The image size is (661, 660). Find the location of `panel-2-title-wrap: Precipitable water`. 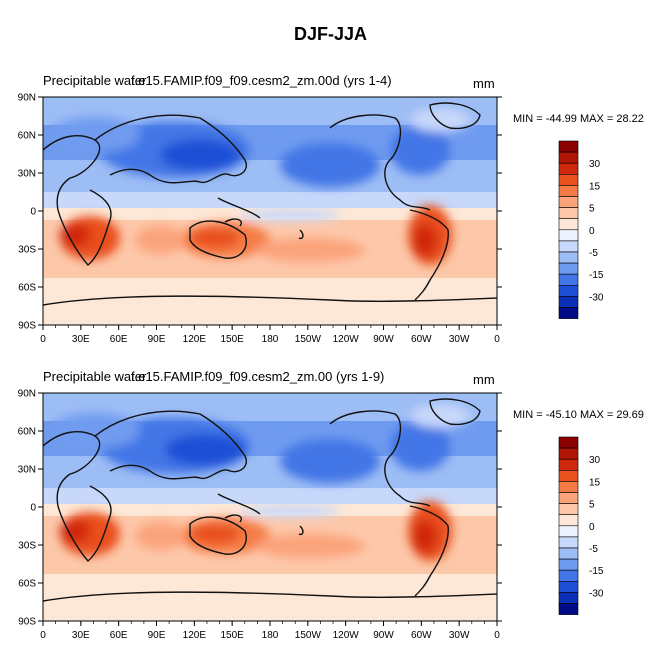

panel-2-title-wrap: Precipitable water is located at coordinates (94, 376).